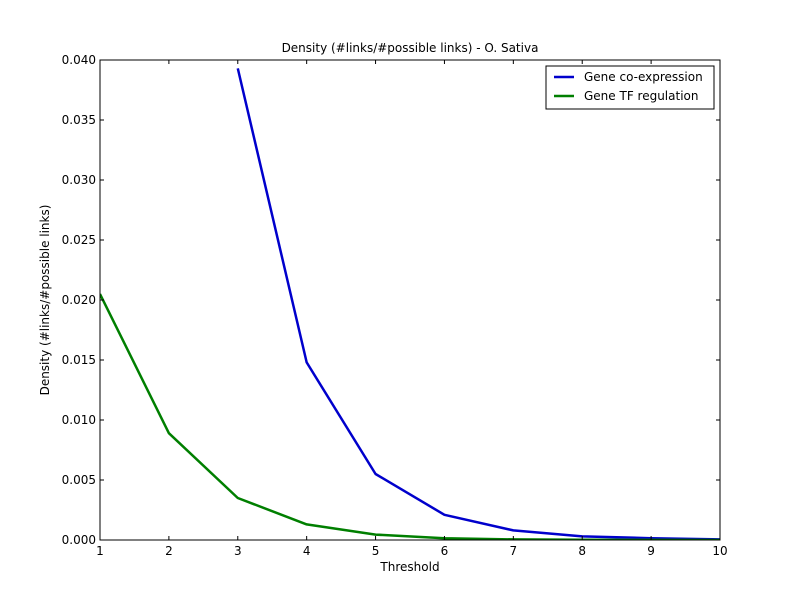 This screenshot has width=800, height=600. What do you see at coordinates (79, 360) in the screenshot?
I see `y-tick-label: 0.015` at bounding box center [79, 360].